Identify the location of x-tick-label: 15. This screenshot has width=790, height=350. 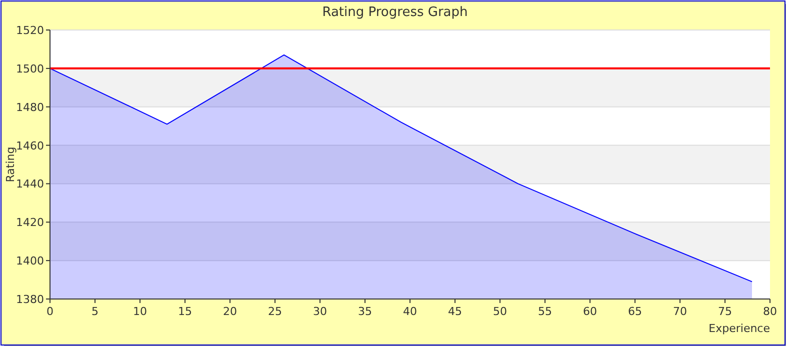
(185, 311).